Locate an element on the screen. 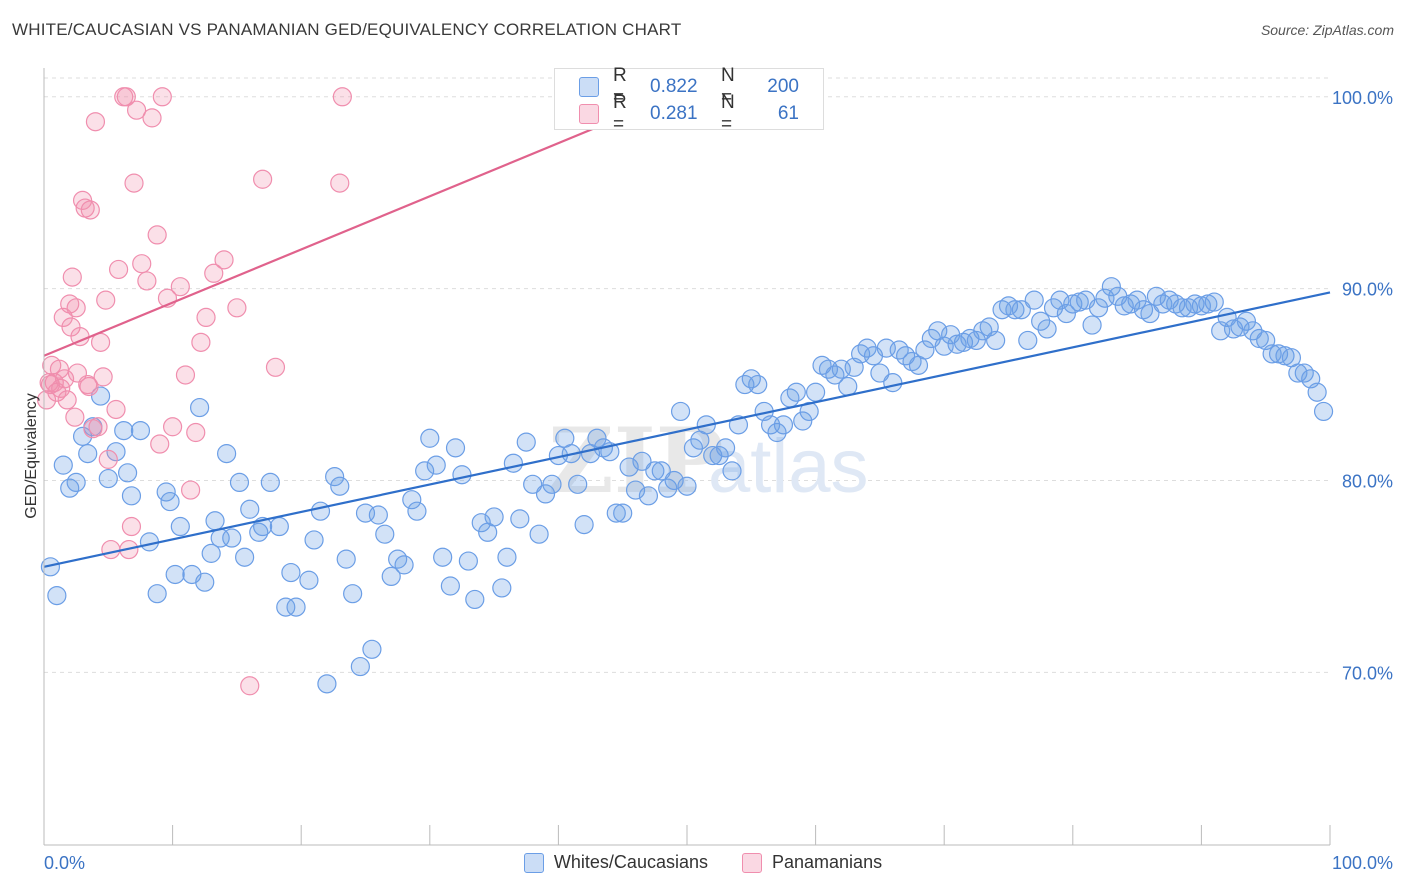 The height and width of the screenshot is (892, 1406). y-tick-label: 80.0% is located at coordinates (1367, 481).